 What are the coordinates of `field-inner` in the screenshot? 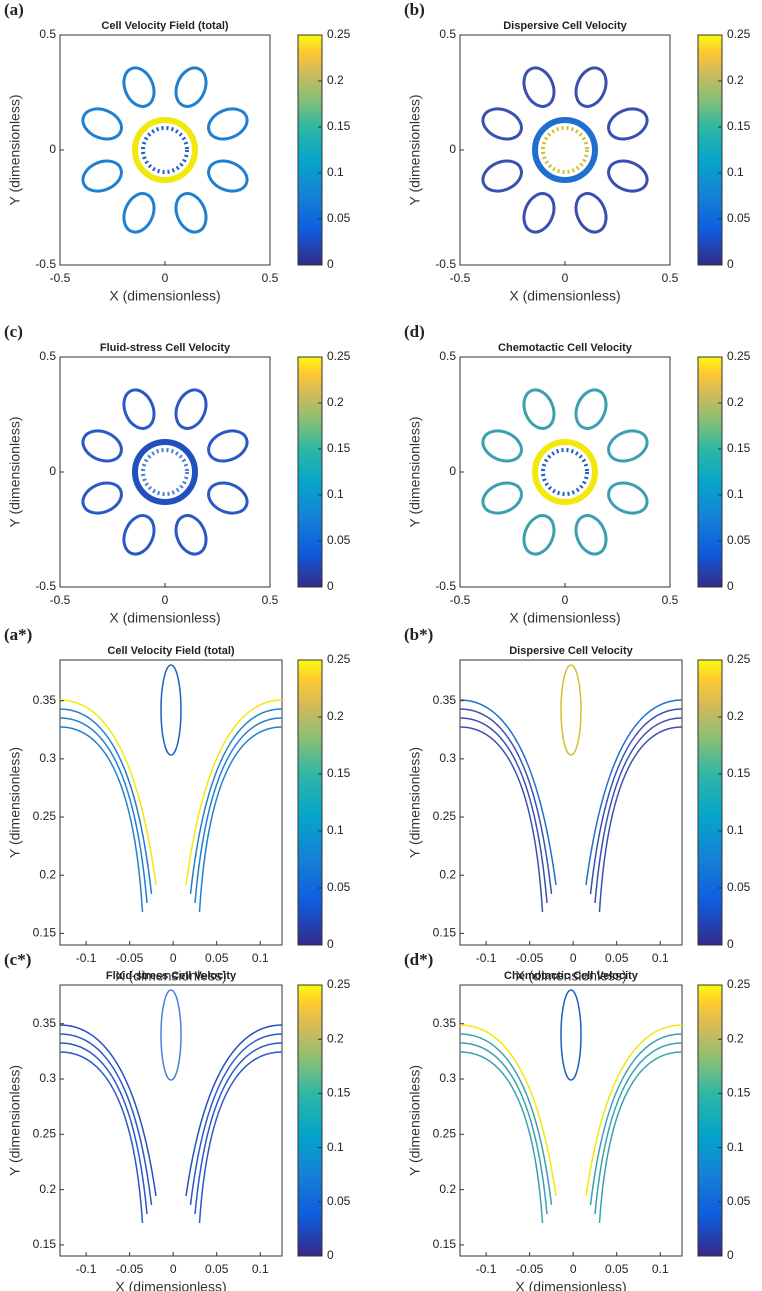 It's located at (165, 472).